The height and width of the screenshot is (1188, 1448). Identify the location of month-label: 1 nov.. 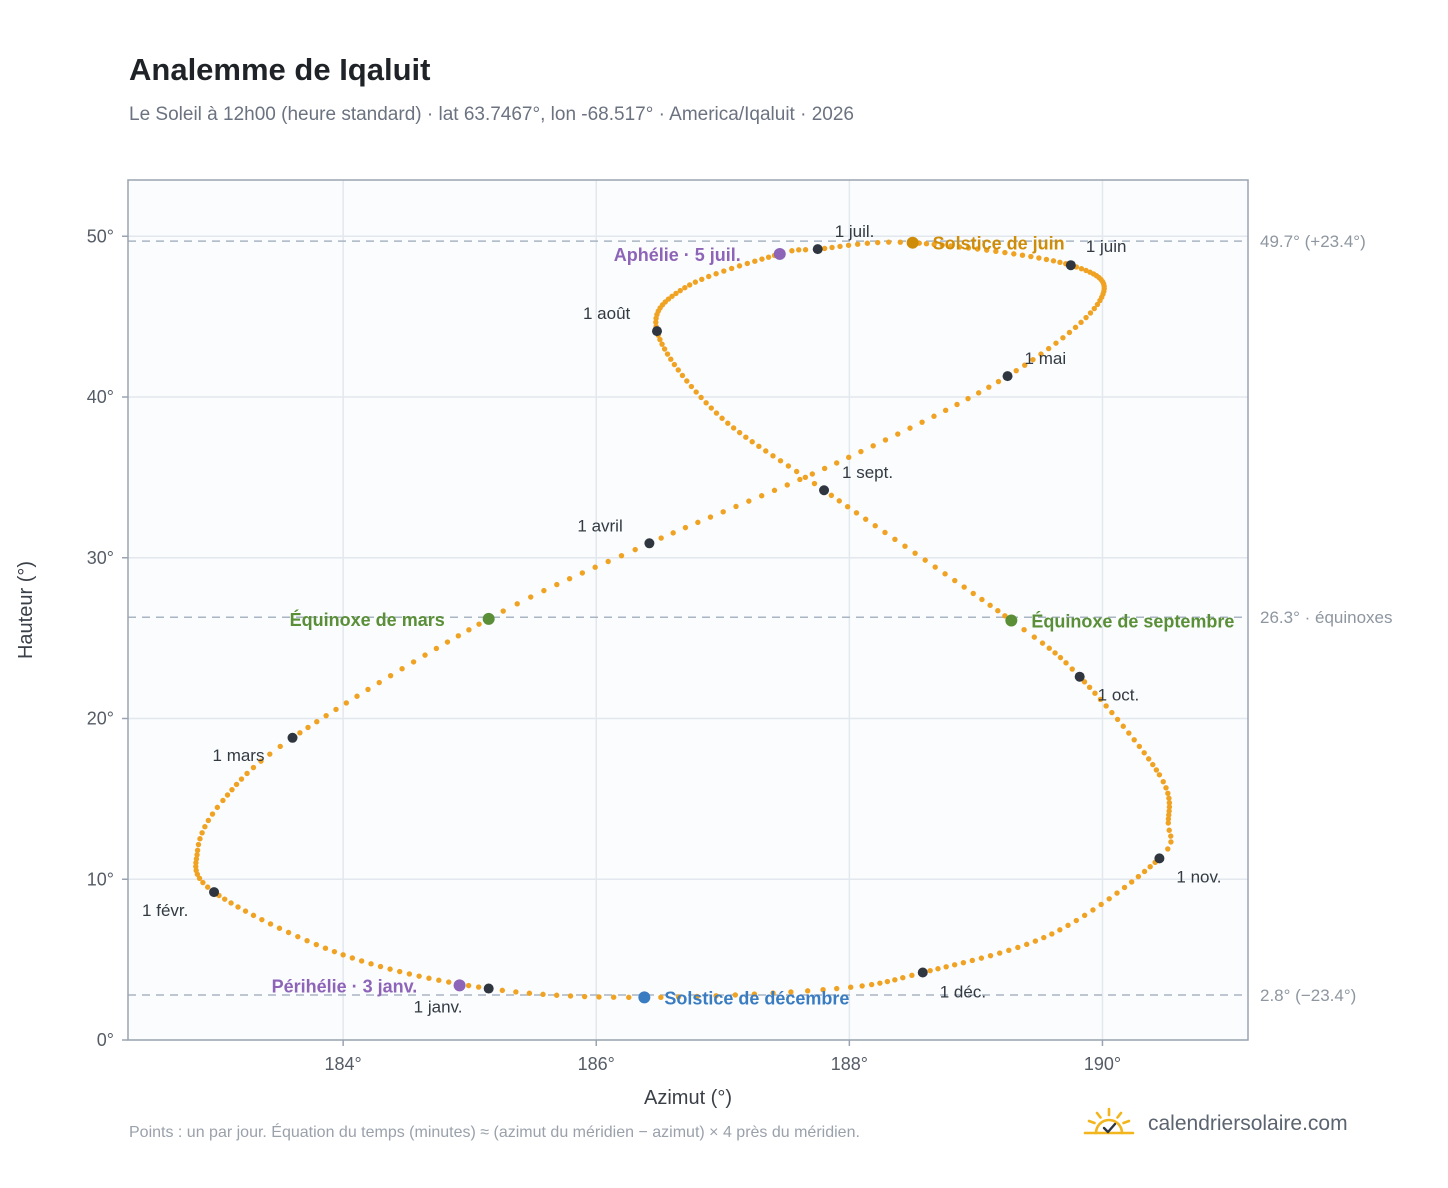
(1198, 876).